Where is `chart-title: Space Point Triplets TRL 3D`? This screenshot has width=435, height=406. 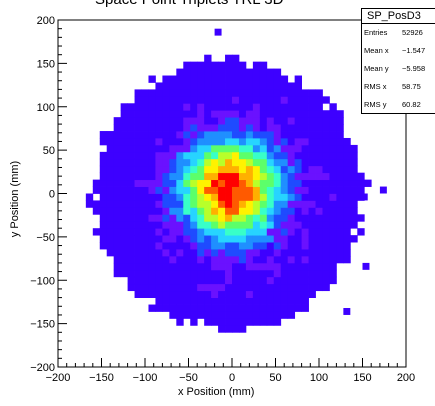
chart-title: Space Point Triplets TRL 3D is located at coordinates (189, 4).